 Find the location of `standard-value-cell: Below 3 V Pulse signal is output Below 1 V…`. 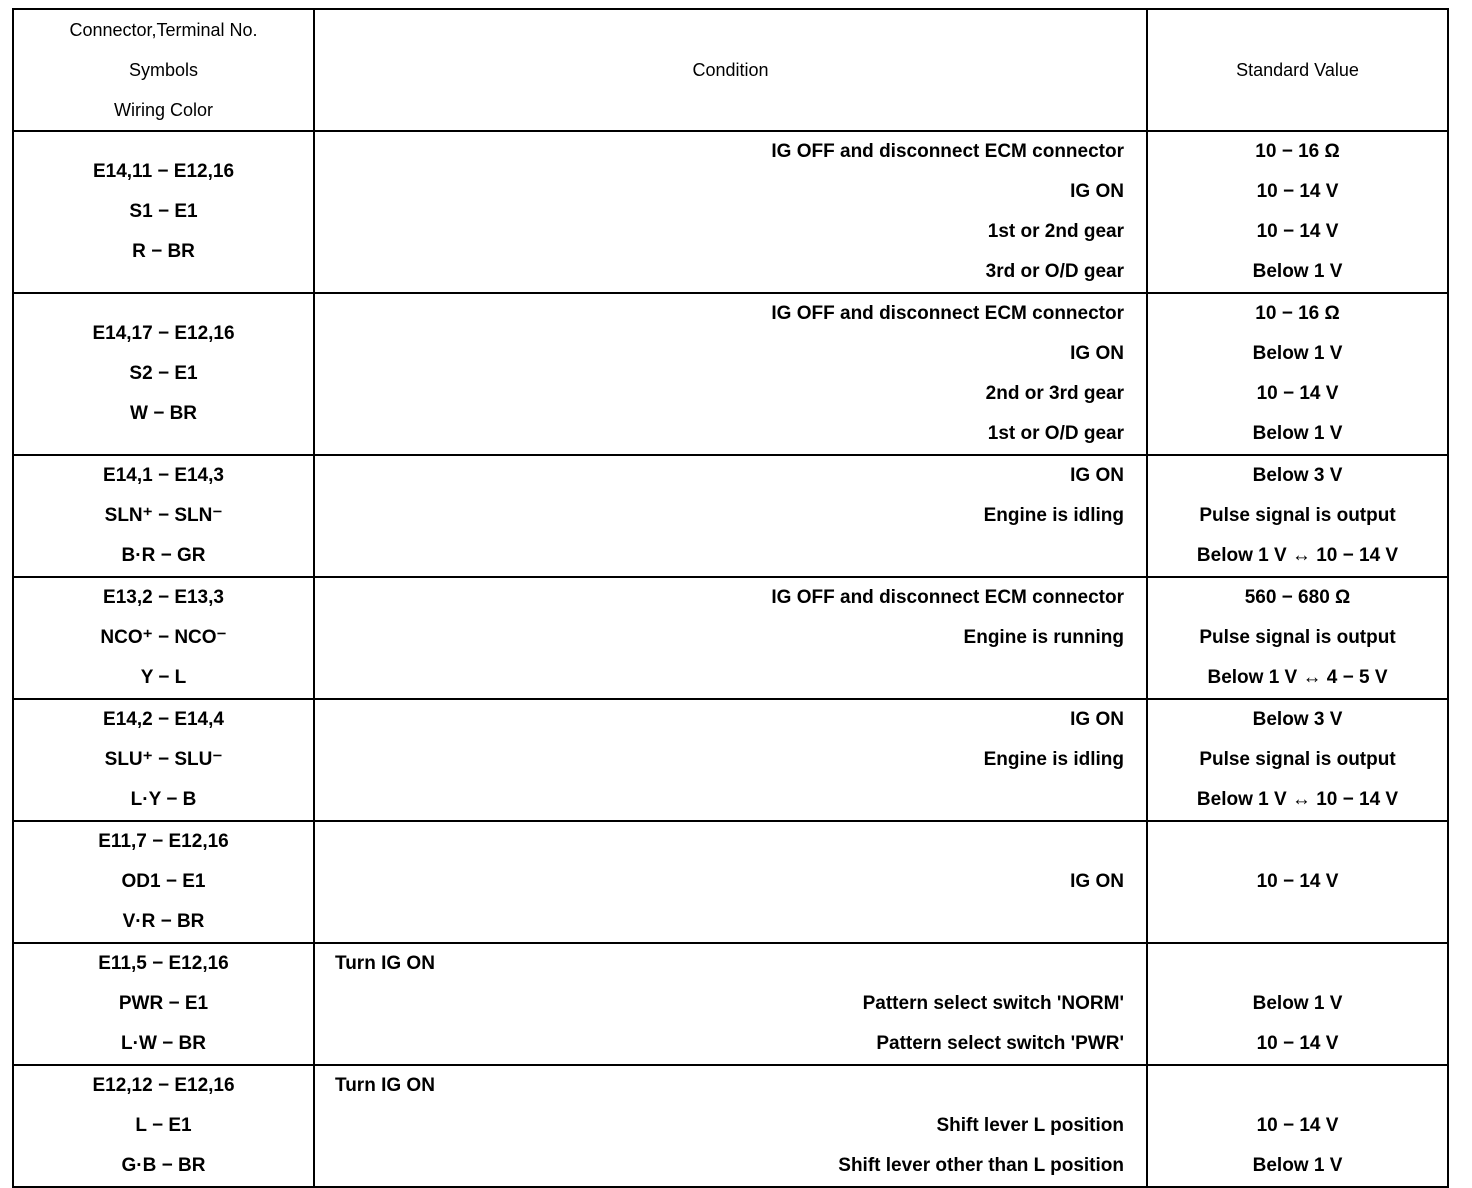

standard-value-cell: Below 3 V Pulse signal is output Below 1 V… is located at coordinates (1297, 516).